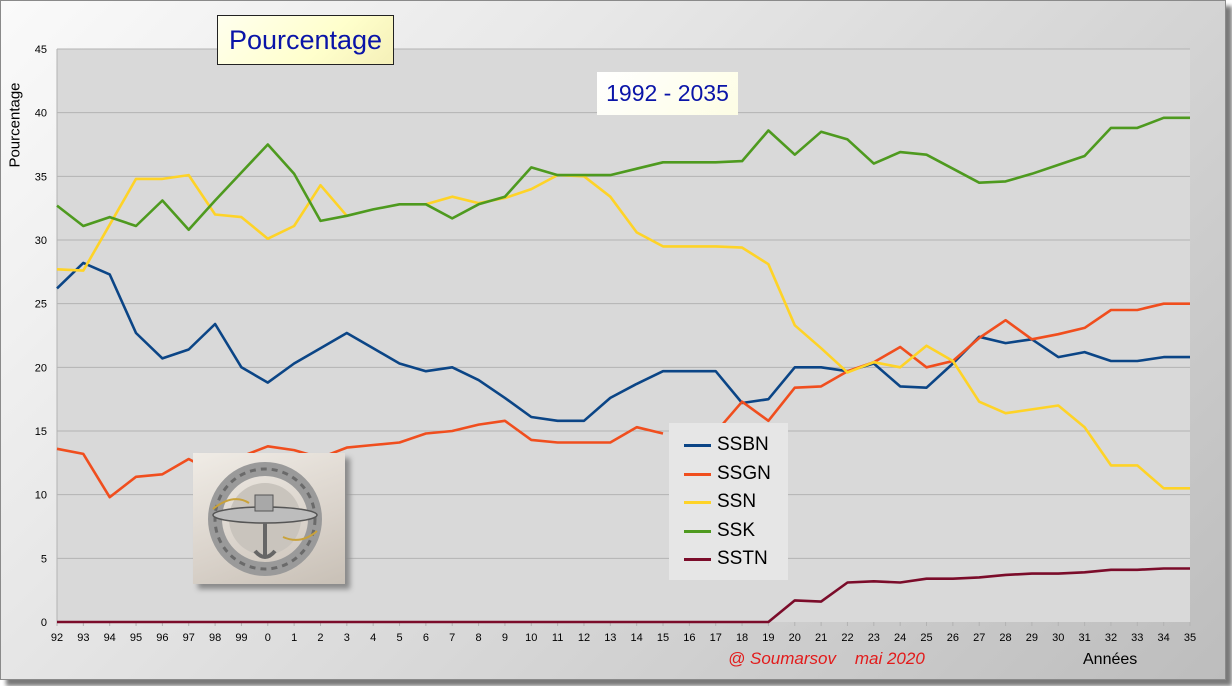 The height and width of the screenshot is (686, 1232). Describe the element at coordinates (373, 638) in the screenshot. I see `x-tick-label: 4` at that location.